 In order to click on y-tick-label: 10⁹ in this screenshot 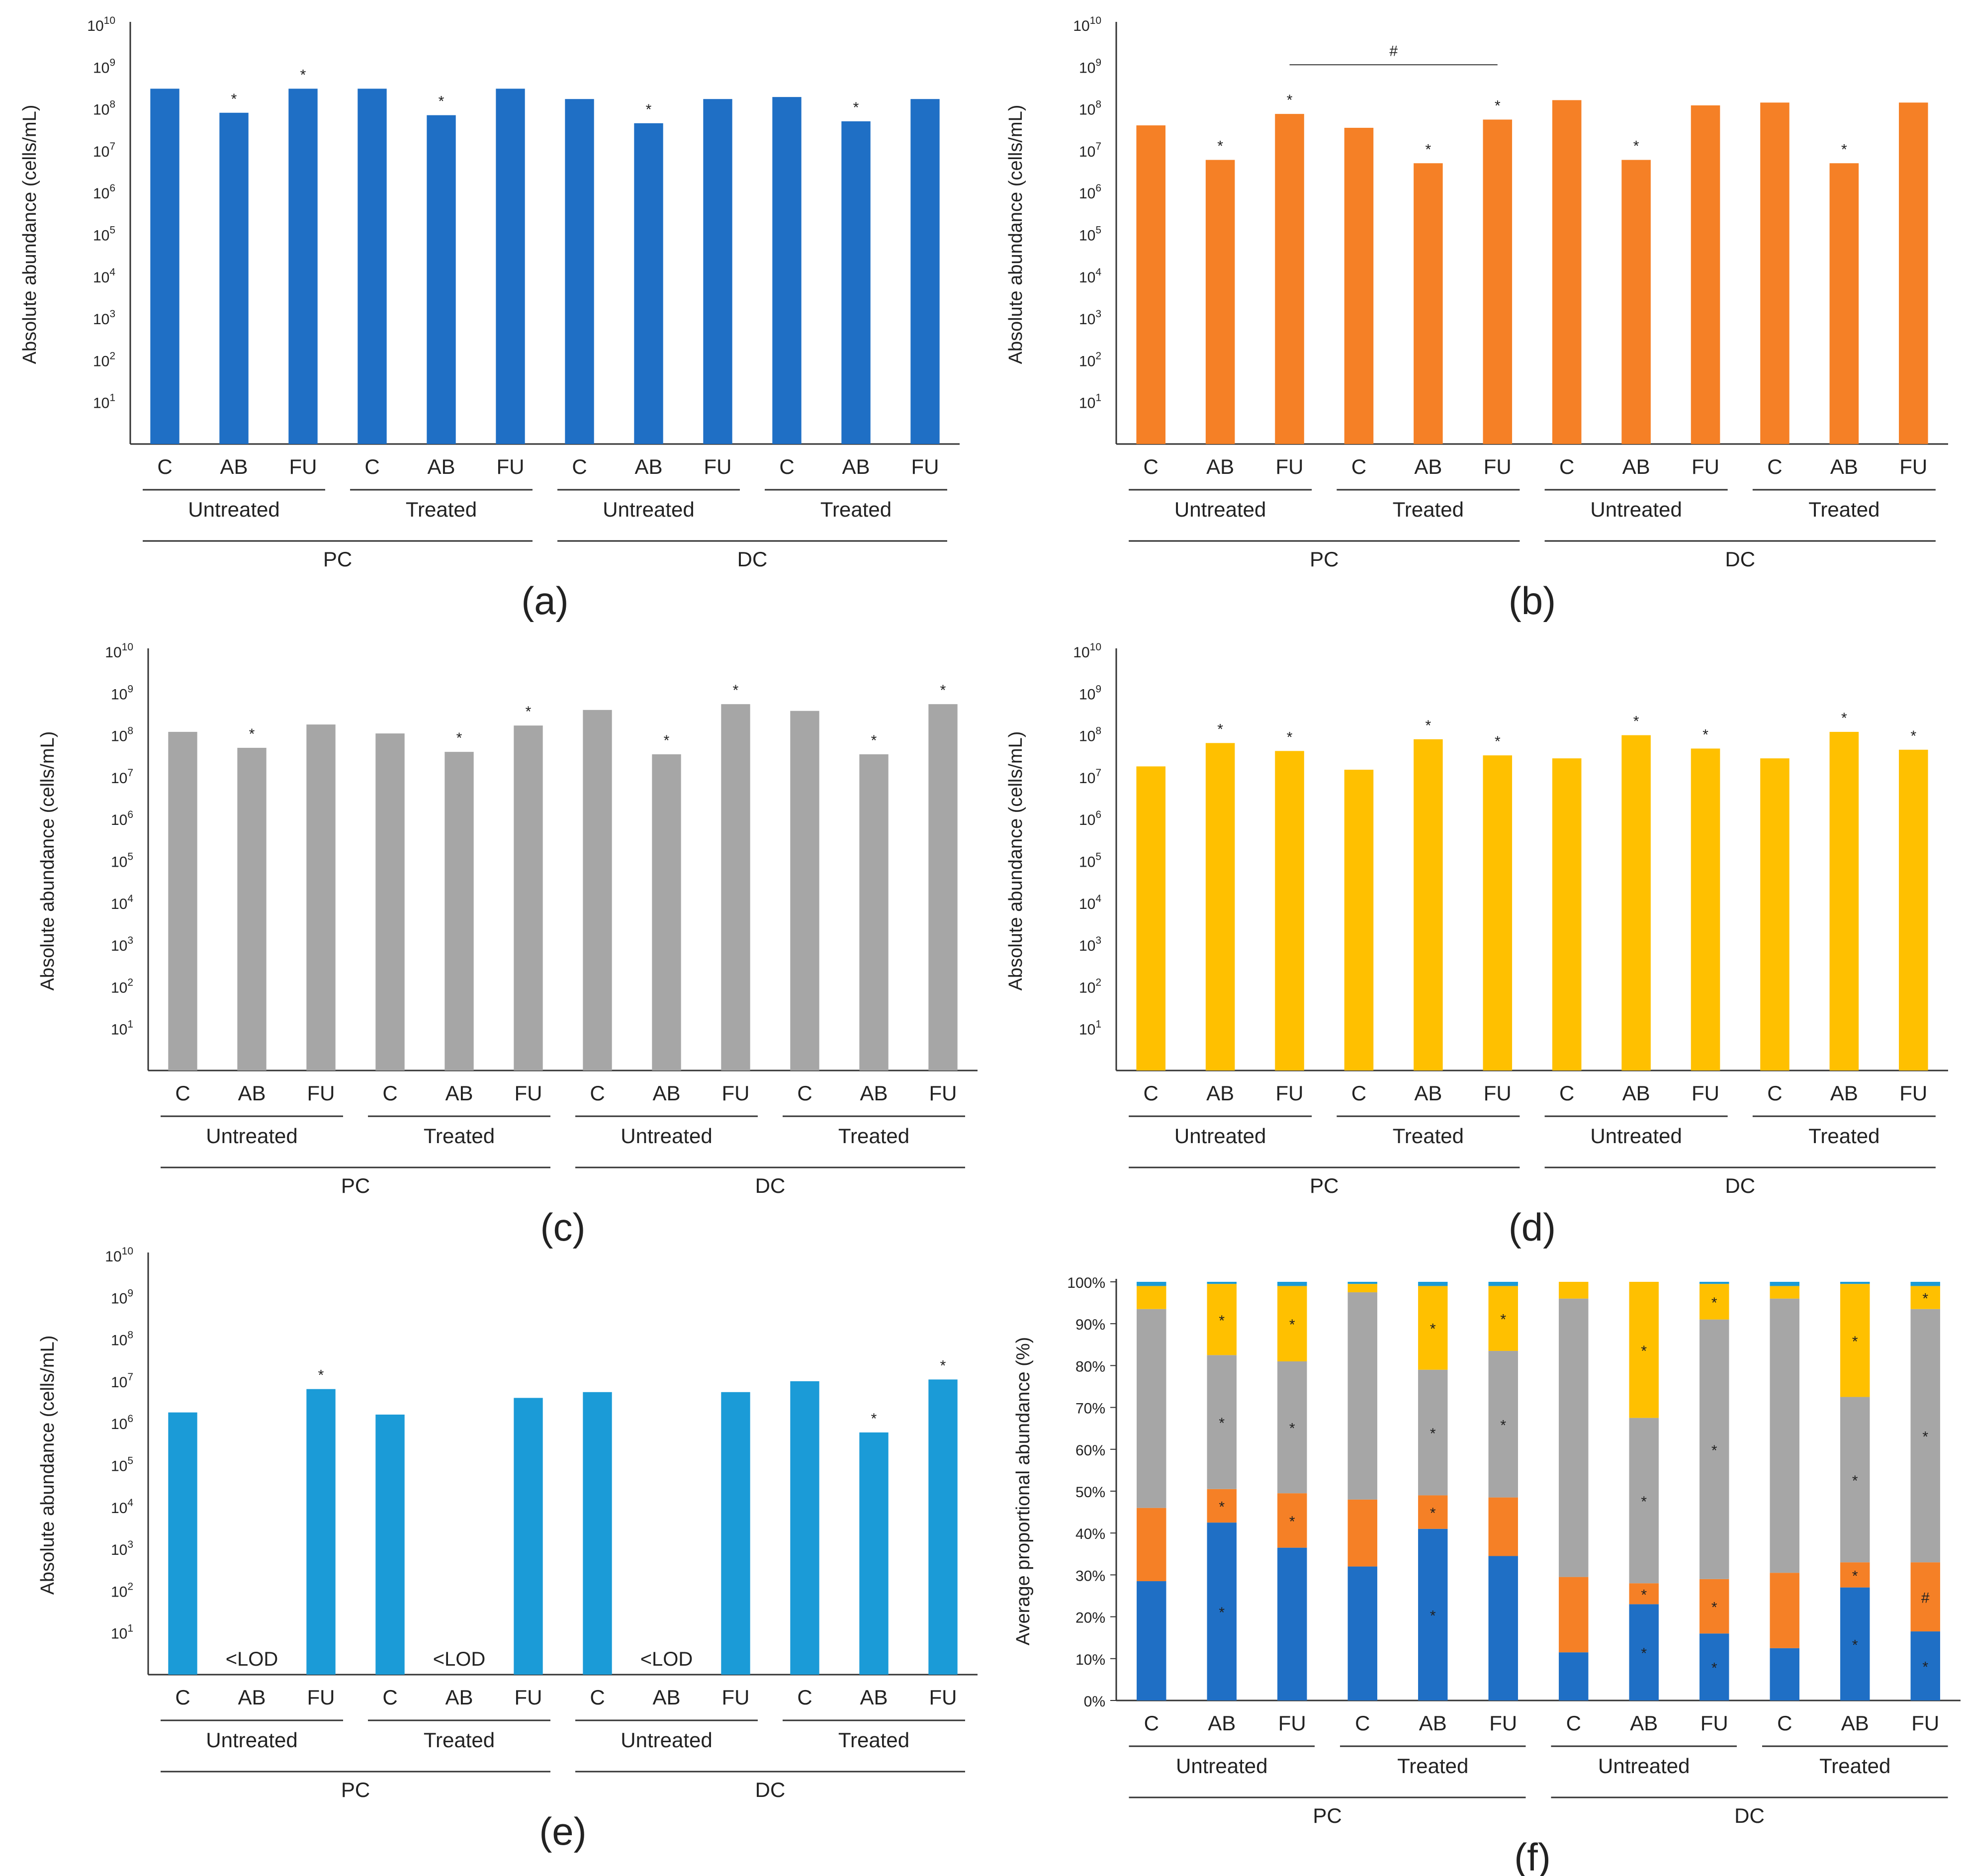, I will do `click(1090, 693)`.